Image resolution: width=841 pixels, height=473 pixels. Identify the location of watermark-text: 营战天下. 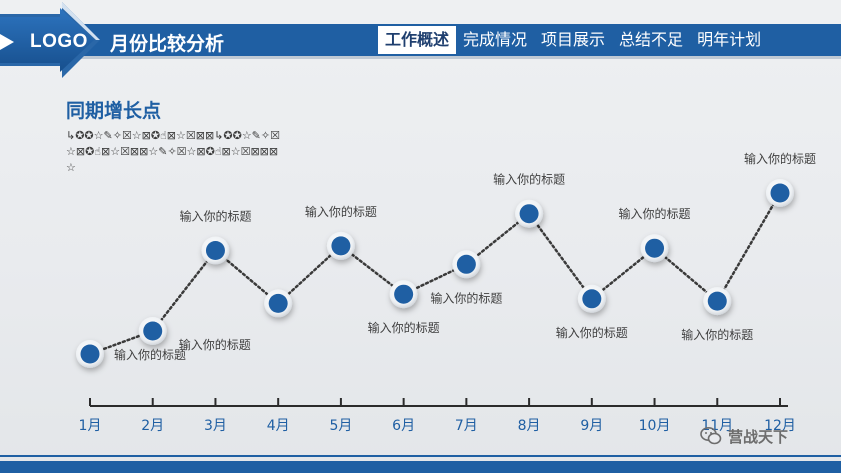
(758, 436).